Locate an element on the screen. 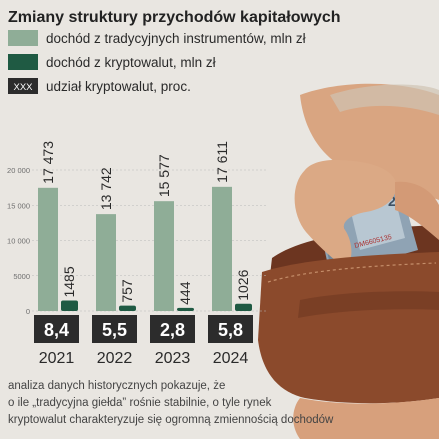 The image size is (439, 439). thumb-shape is located at coordinates (417, 210).